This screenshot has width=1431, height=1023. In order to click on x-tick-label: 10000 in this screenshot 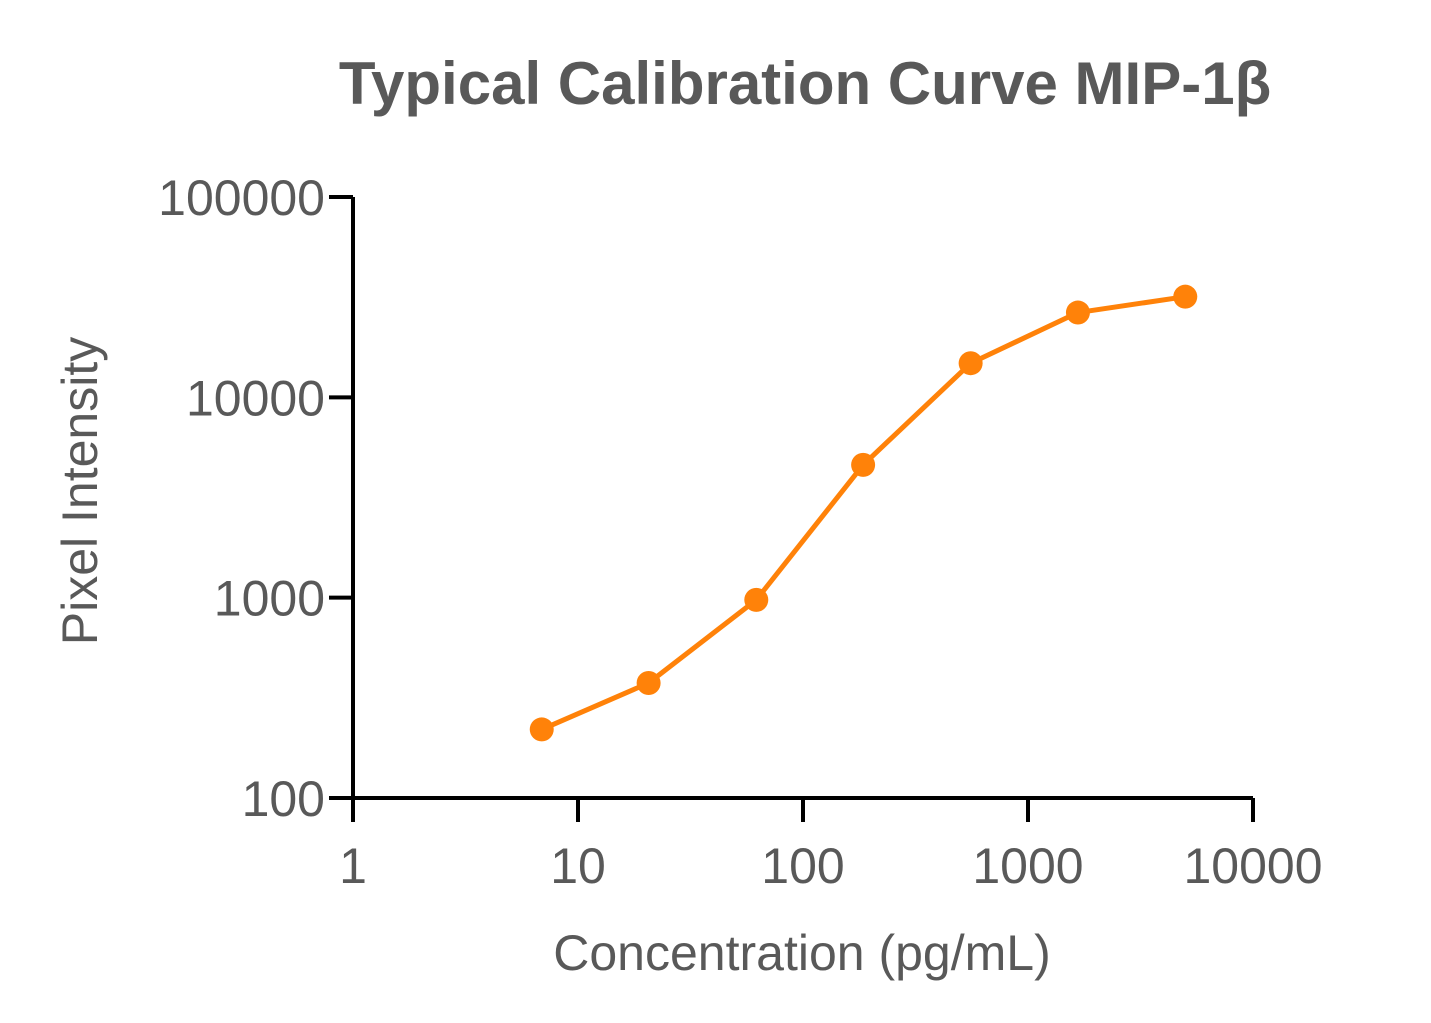, I will do `click(1252, 866)`.